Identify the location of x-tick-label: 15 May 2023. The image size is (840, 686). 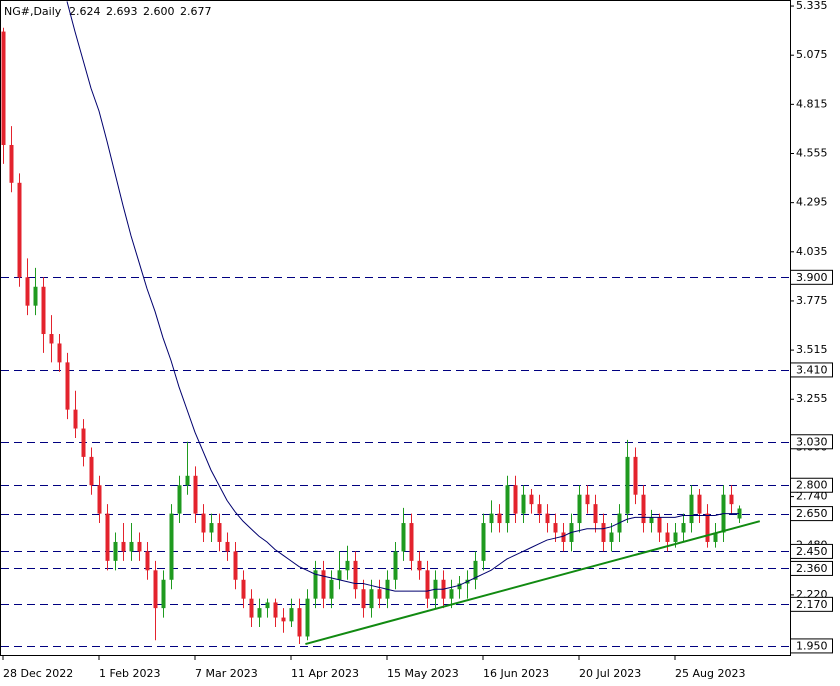
(423, 673).